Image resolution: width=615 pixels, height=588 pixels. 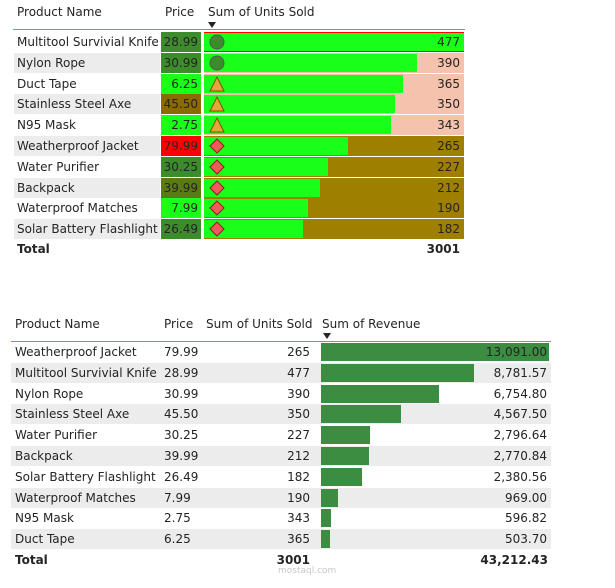 I want to click on table-row: Solar Battery Flashlight 26.49 182, so click(x=235, y=229).